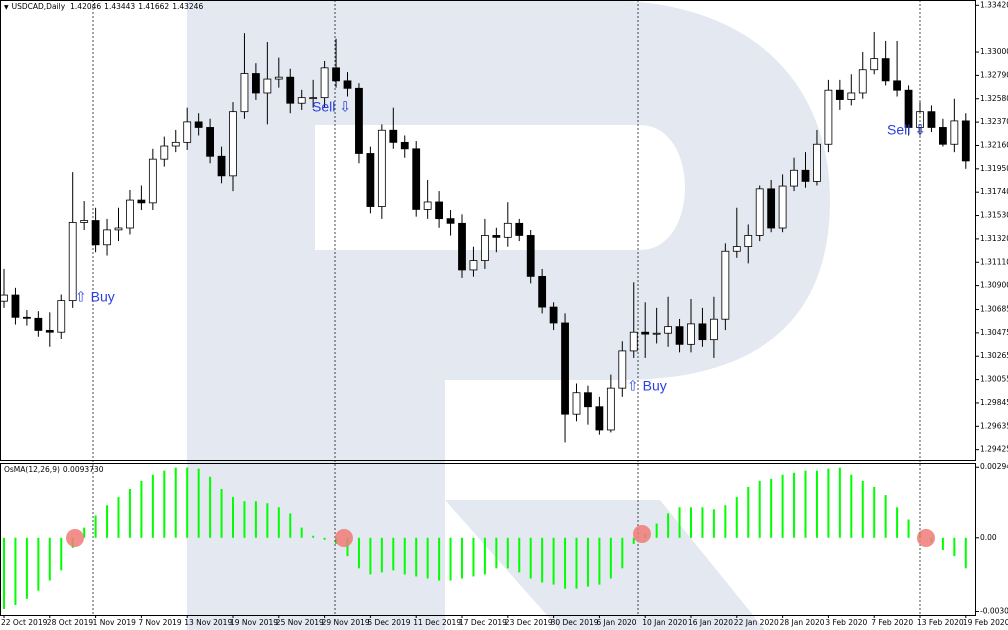 Image resolution: width=1008 pixels, height=630 pixels. Describe the element at coordinates (802, 622) in the screenshot. I see `x-tick-label: 28 Jan 2020` at that location.